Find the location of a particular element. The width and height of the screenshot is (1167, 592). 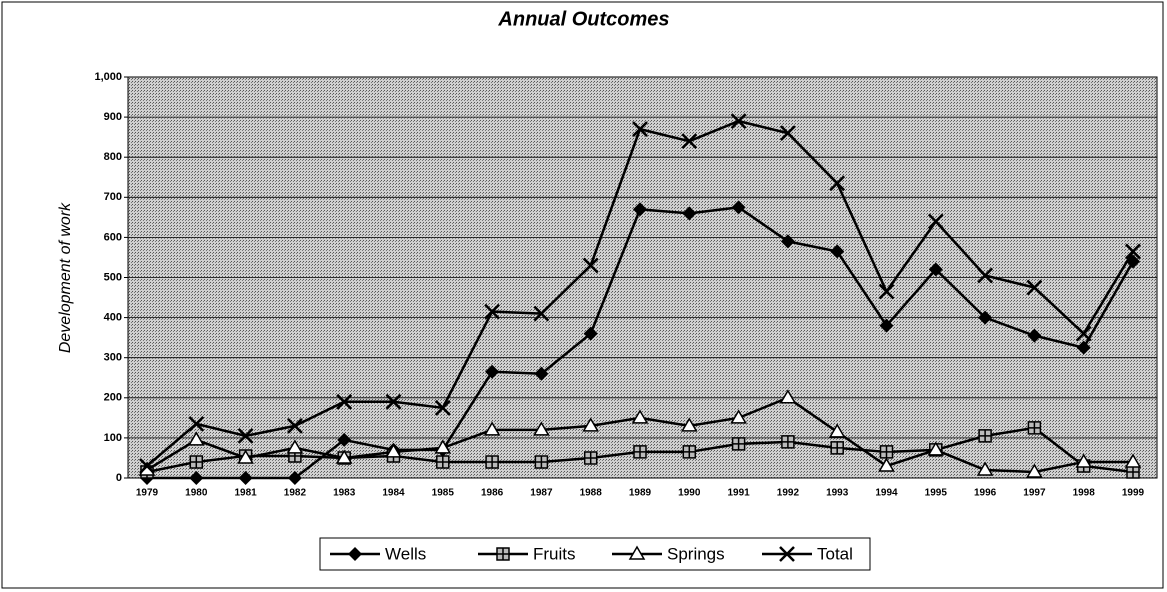

chart-title: Annual Outcomes is located at coordinates (583, 19).